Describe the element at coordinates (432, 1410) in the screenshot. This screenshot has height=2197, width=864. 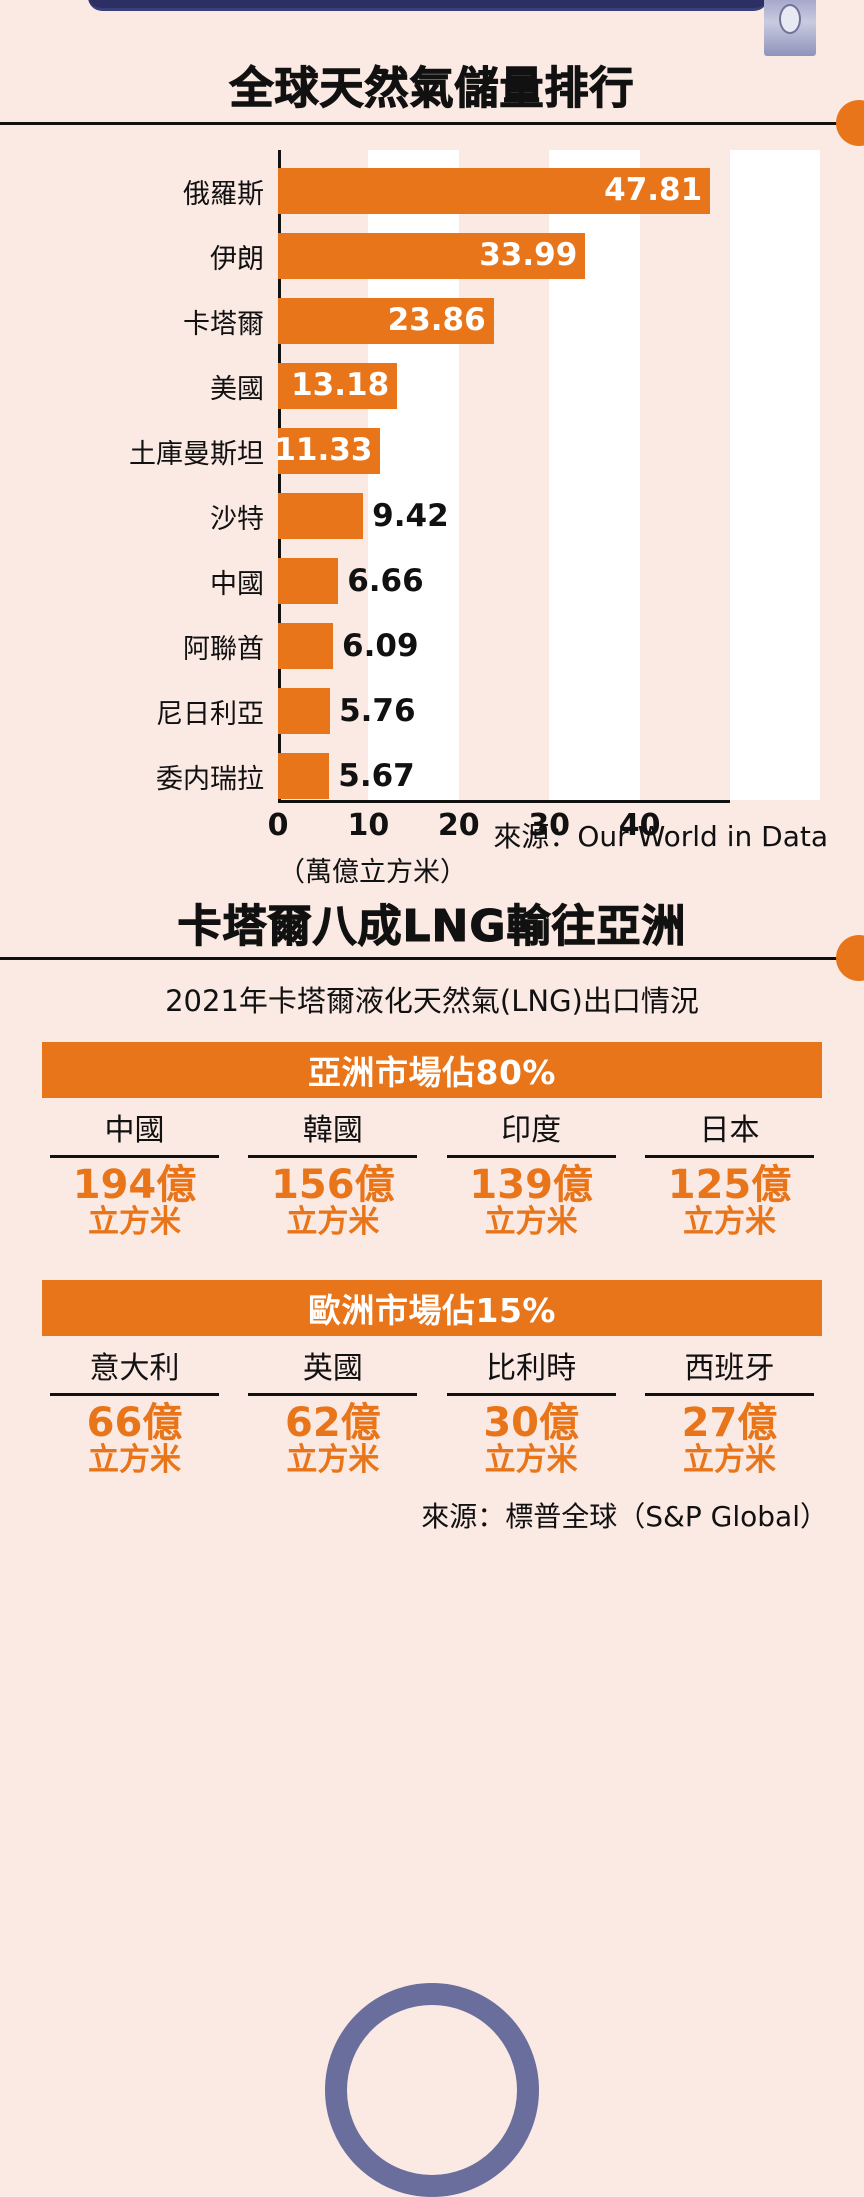
I see `europe-columns: 意大利 66億 立方米 英國 62億 立方米 比利時 30億 立方米 西班牙 27億 立方米` at that location.